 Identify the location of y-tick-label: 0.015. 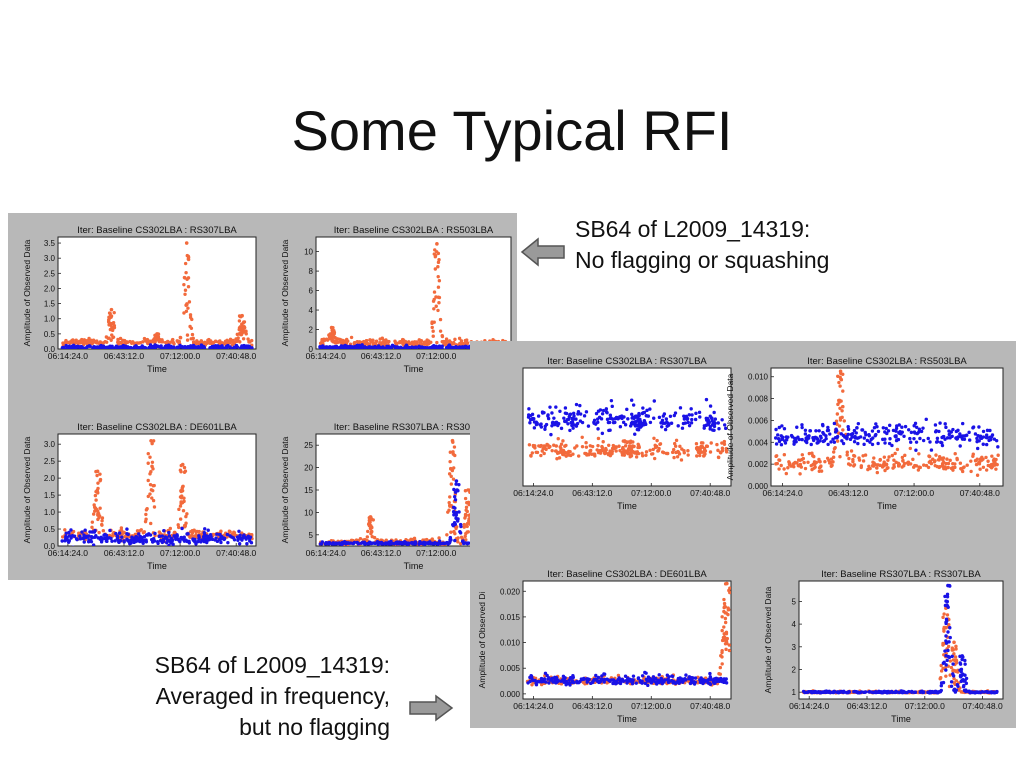
(510, 617).